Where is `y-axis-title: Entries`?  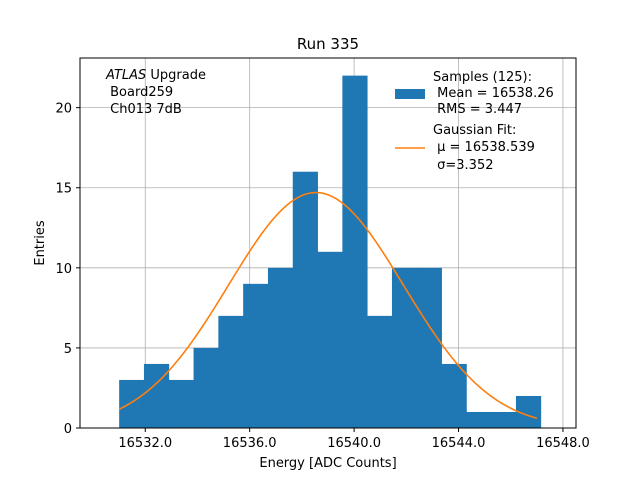 y-axis-title: Entries is located at coordinates (40, 243).